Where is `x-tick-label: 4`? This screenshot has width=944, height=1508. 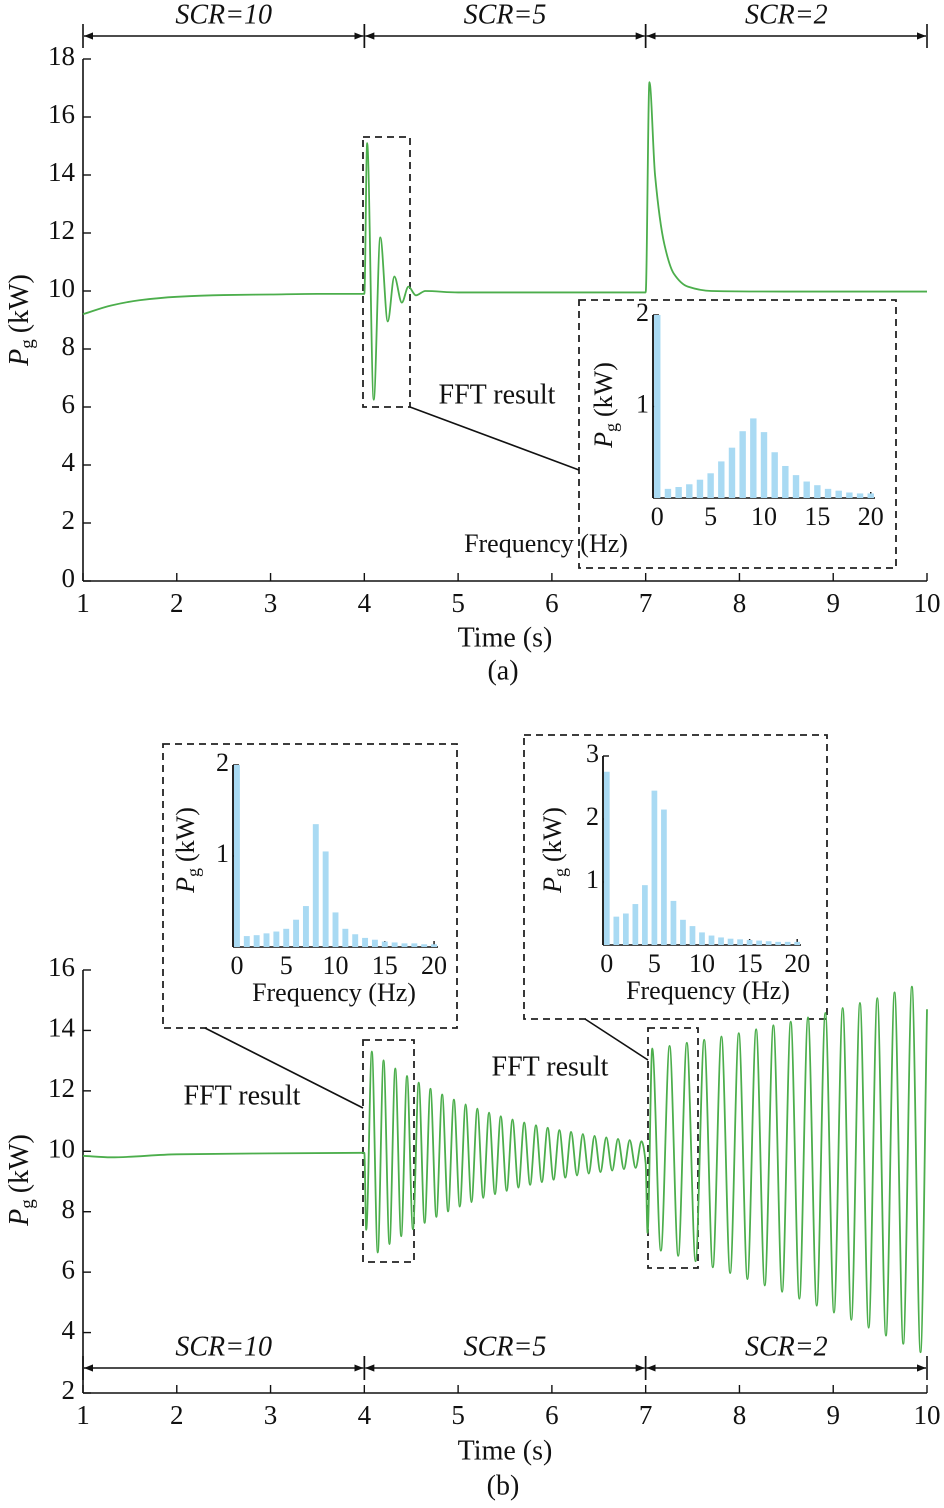
x-tick-label: 4 is located at coordinates (365, 603).